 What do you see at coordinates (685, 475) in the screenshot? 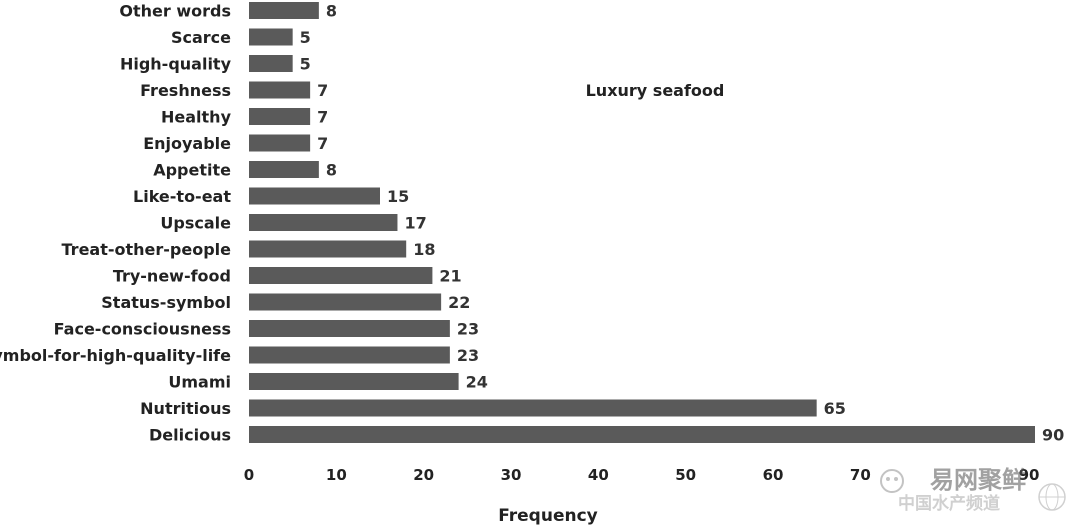
I see `x-tick-label: 50` at bounding box center [685, 475].